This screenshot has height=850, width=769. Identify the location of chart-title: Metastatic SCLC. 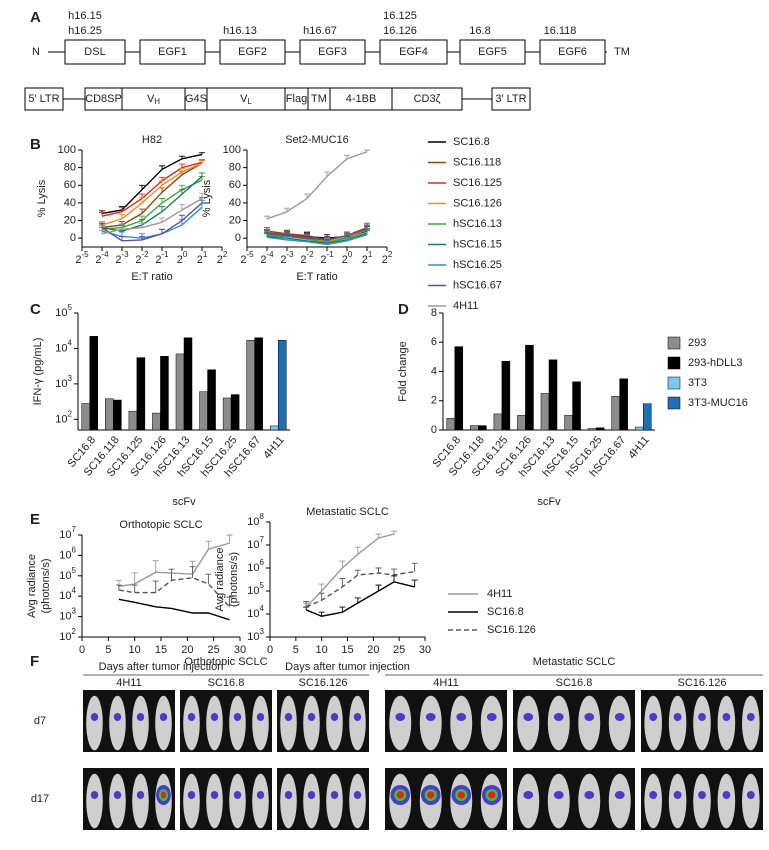
(347, 512).